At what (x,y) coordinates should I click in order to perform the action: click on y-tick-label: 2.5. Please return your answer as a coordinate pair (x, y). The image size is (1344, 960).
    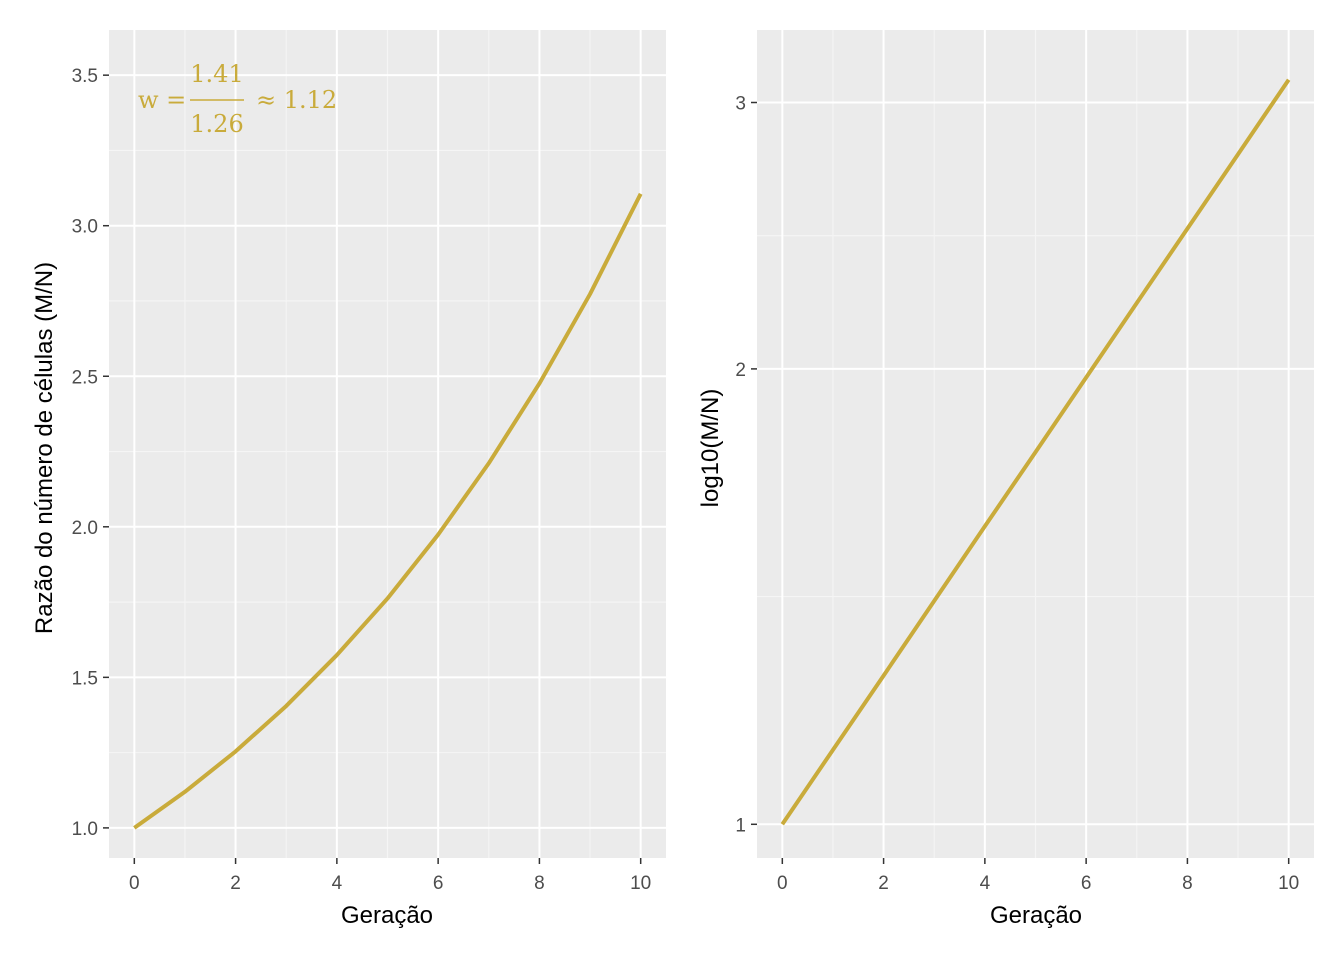
    Looking at the image, I should click on (85, 377).